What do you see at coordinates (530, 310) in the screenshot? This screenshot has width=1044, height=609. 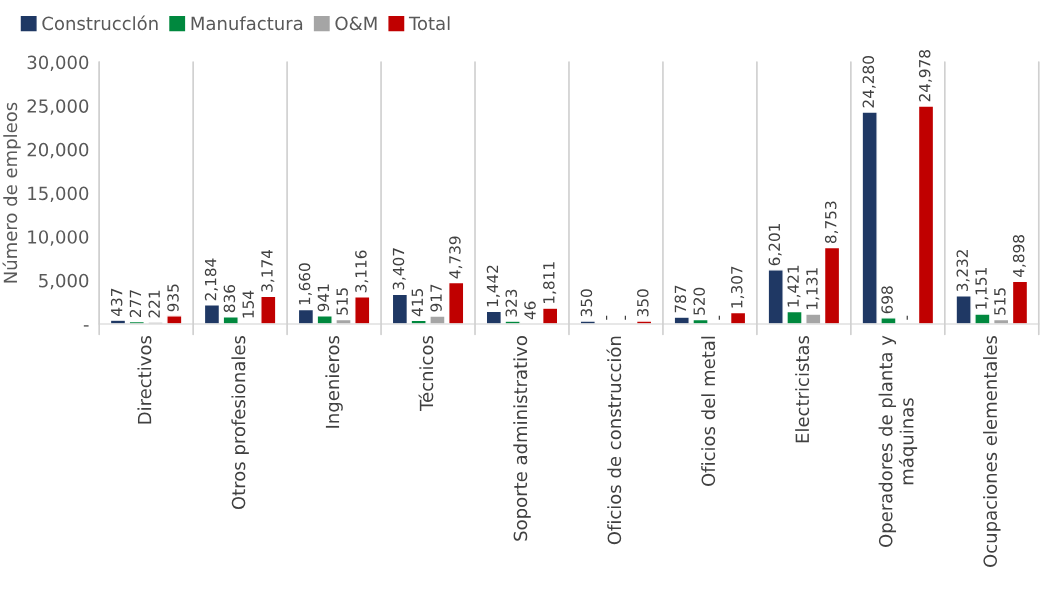 I see `data-label: 46` at bounding box center [530, 310].